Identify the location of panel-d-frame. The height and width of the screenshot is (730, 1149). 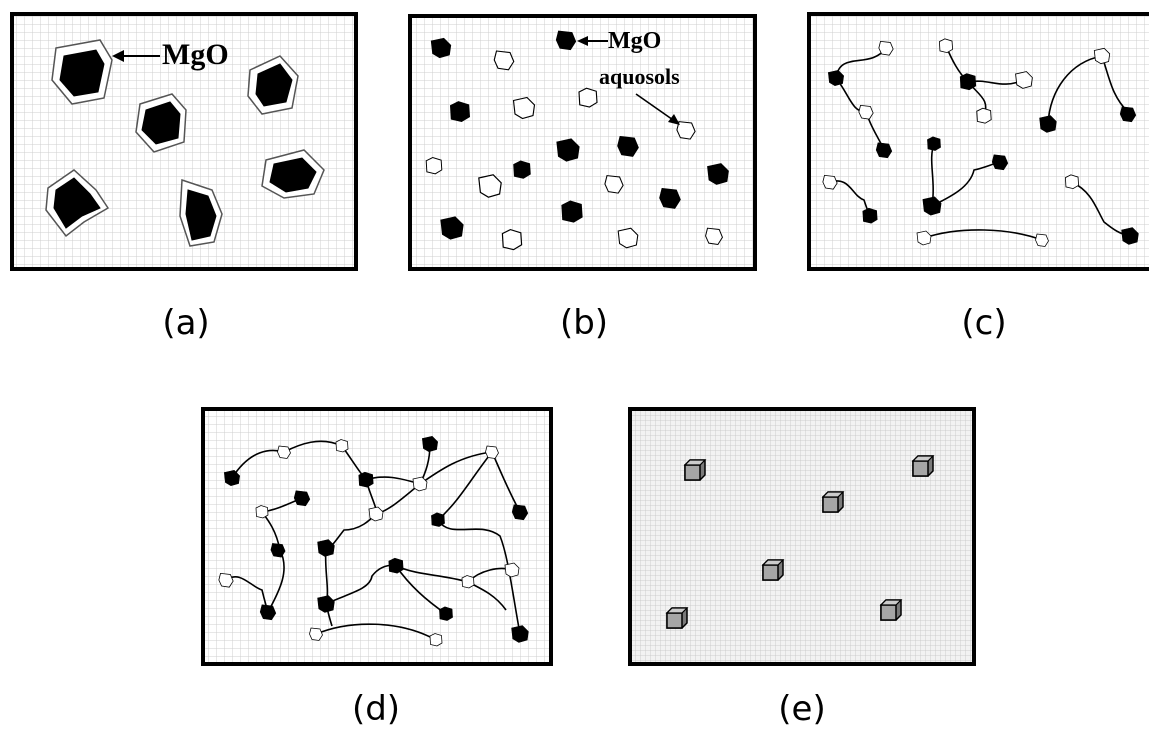
(377, 536).